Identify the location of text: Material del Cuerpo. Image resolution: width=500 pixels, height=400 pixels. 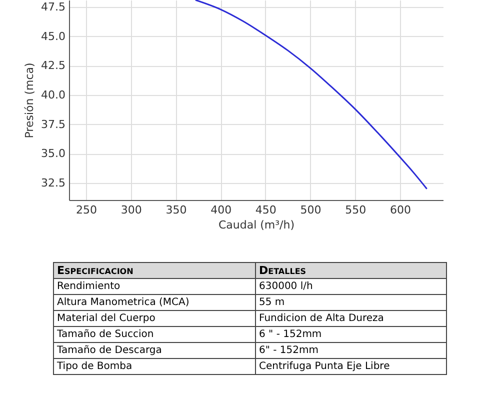
(155, 318).